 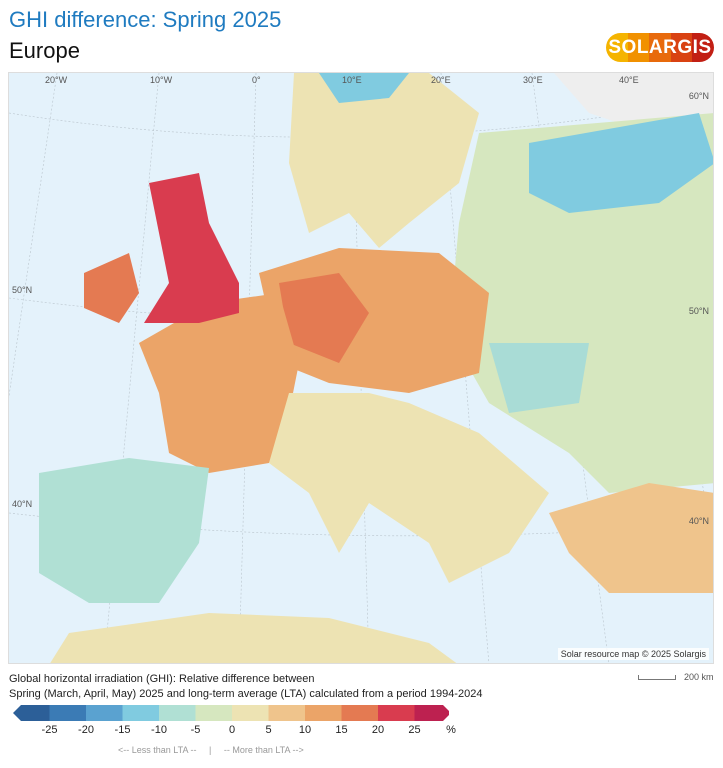 I want to click on region-france, so click(x=219, y=383).